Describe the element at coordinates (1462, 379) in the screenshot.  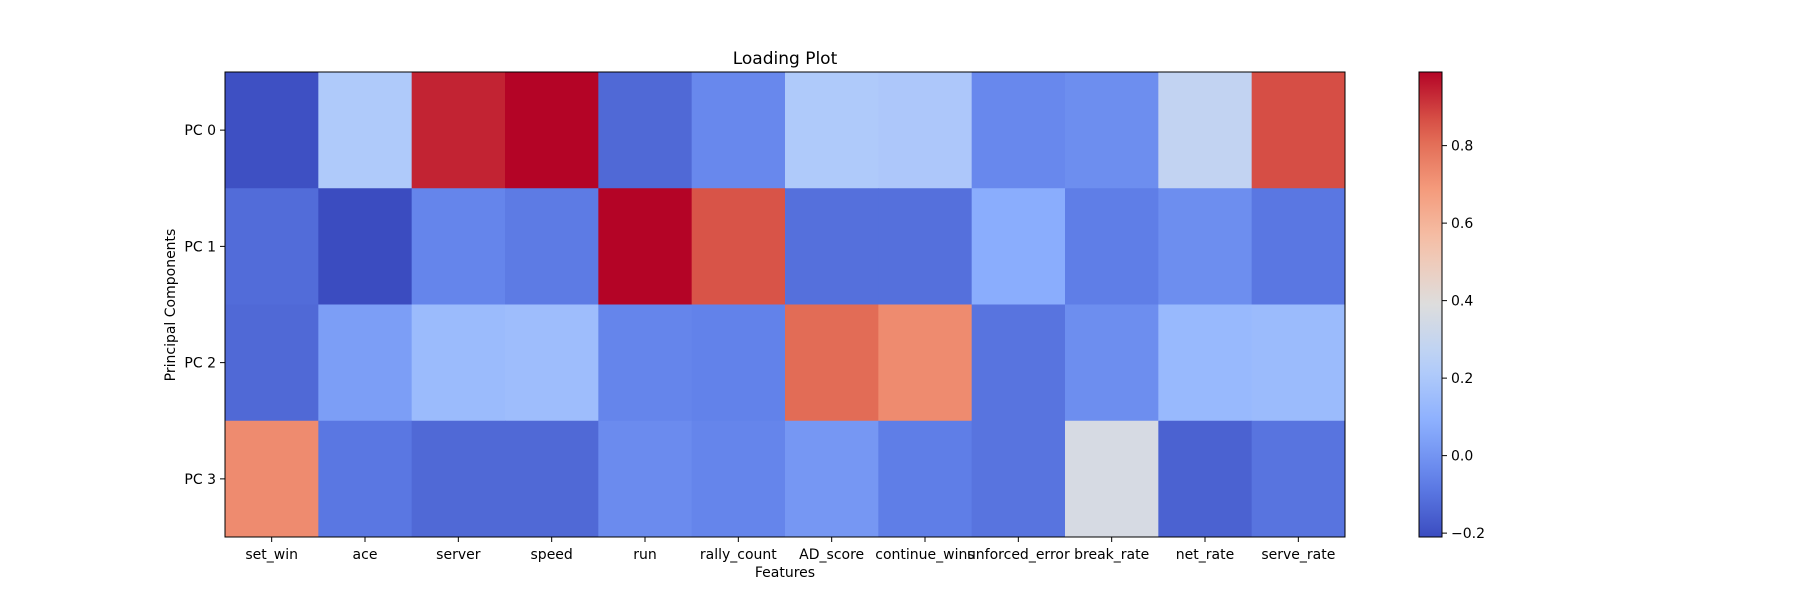
I see `colorbar-tick-label: 0.2` at that location.